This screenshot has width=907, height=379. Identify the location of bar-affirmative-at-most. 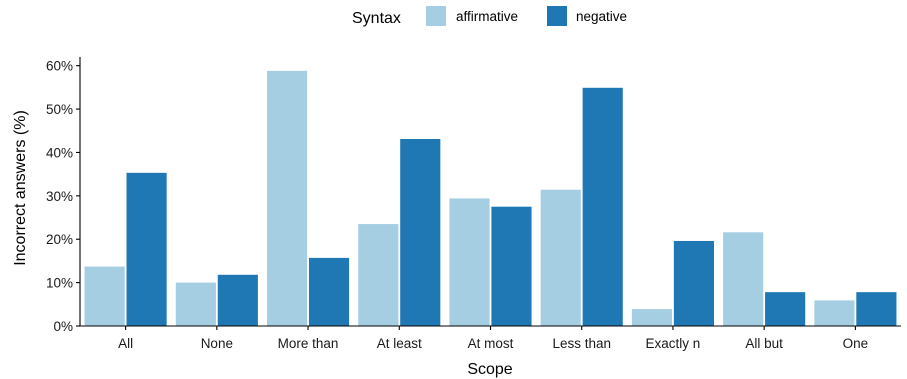
(469, 262).